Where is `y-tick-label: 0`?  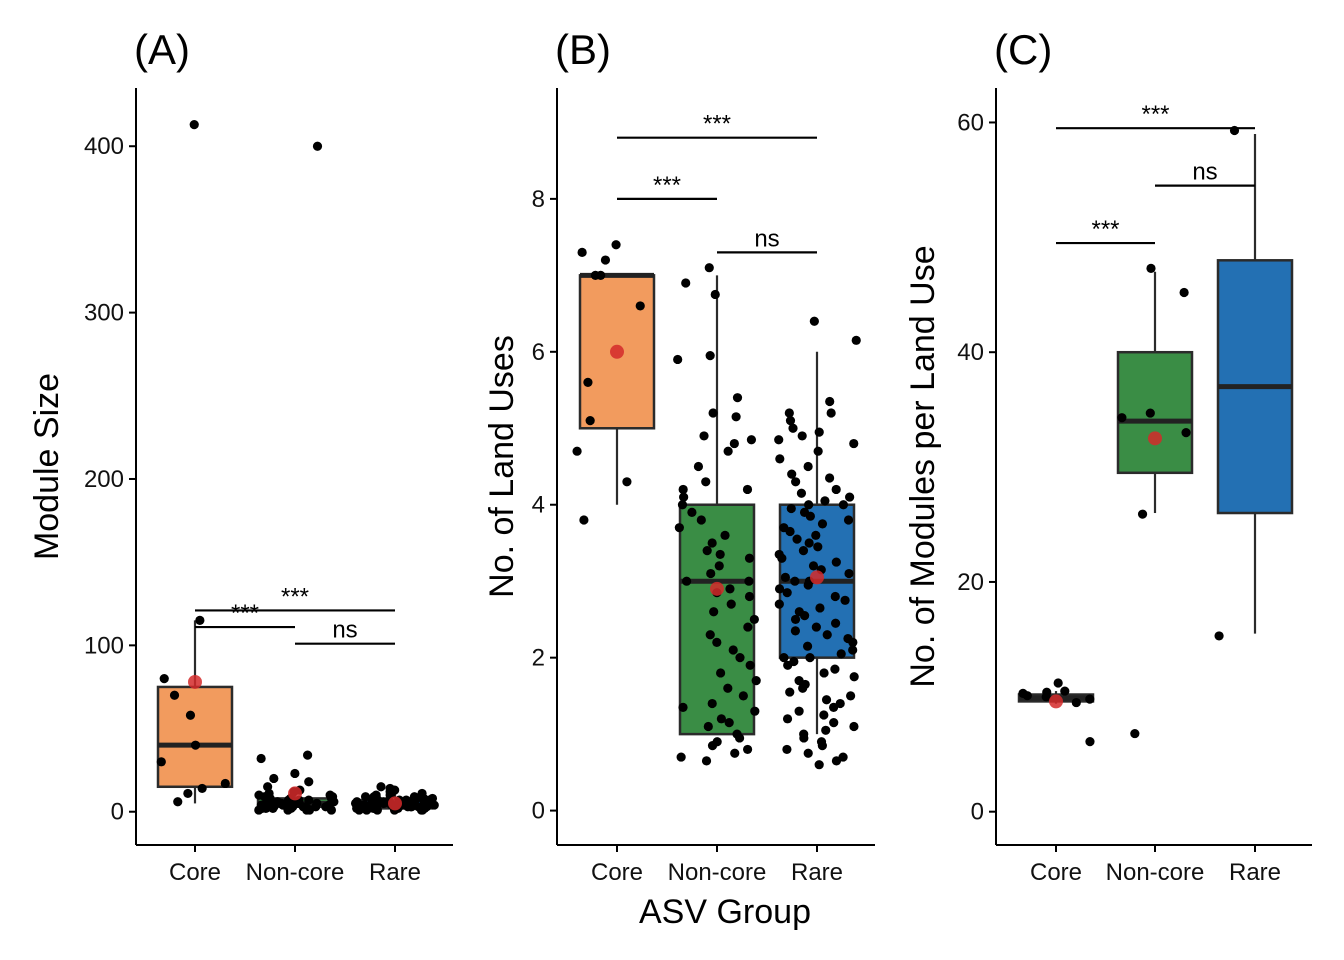 y-tick-label: 0 is located at coordinates (117, 812).